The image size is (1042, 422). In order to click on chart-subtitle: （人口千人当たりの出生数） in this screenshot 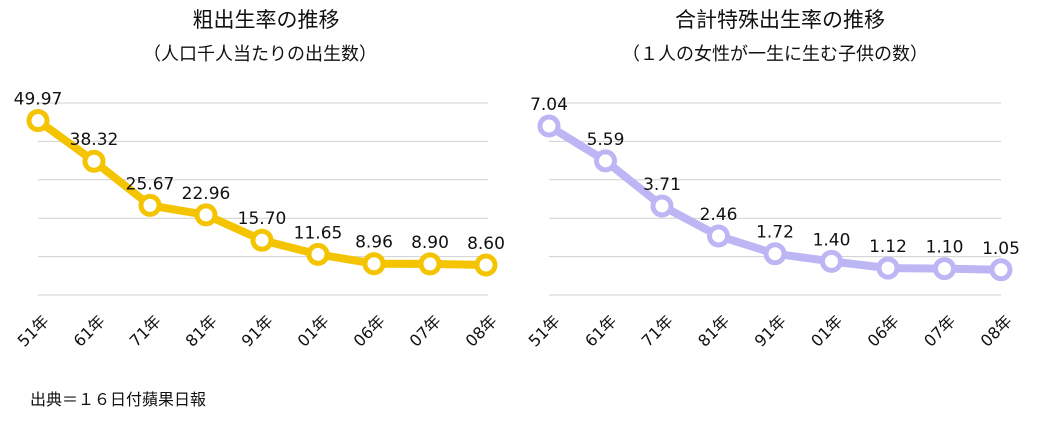, I will do `click(260, 54)`.